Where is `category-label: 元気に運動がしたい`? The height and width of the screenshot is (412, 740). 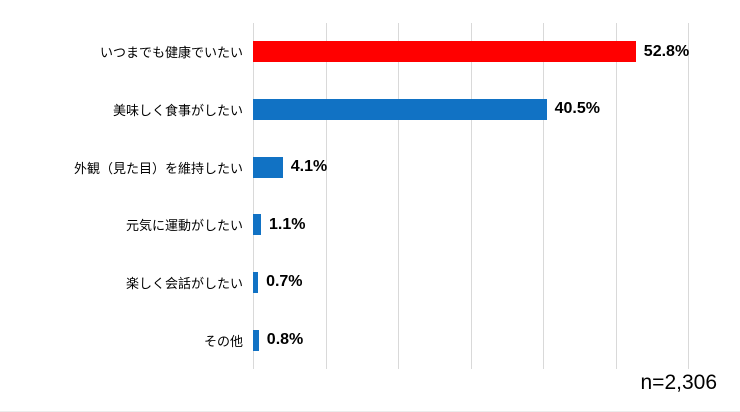
category-label: 元気に運動がしたい is located at coordinates (184, 226).